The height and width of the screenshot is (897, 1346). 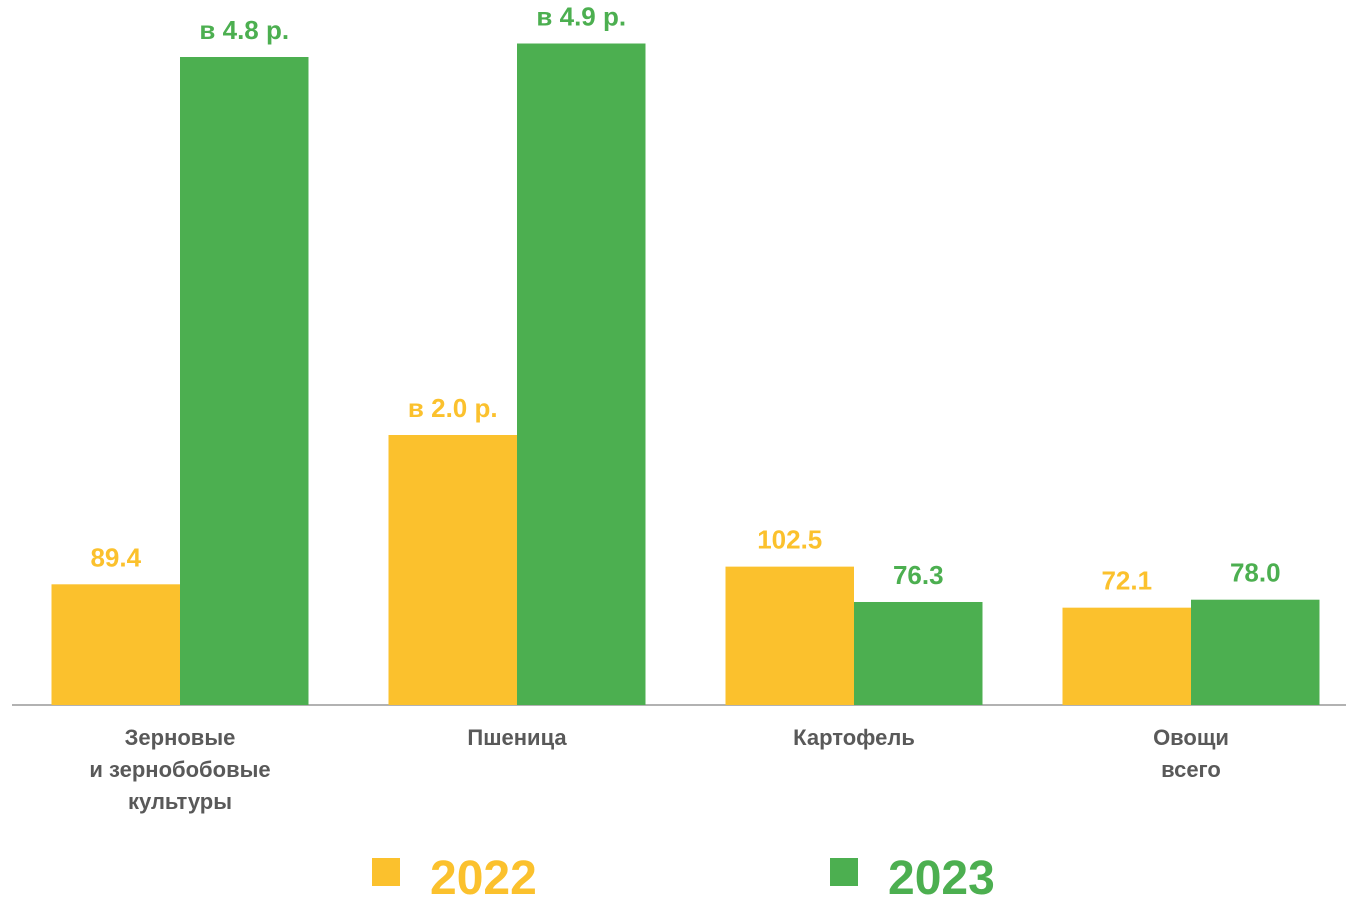 What do you see at coordinates (941, 874) in the screenshot?
I see `legend-label: 2023` at bounding box center [941, 874].